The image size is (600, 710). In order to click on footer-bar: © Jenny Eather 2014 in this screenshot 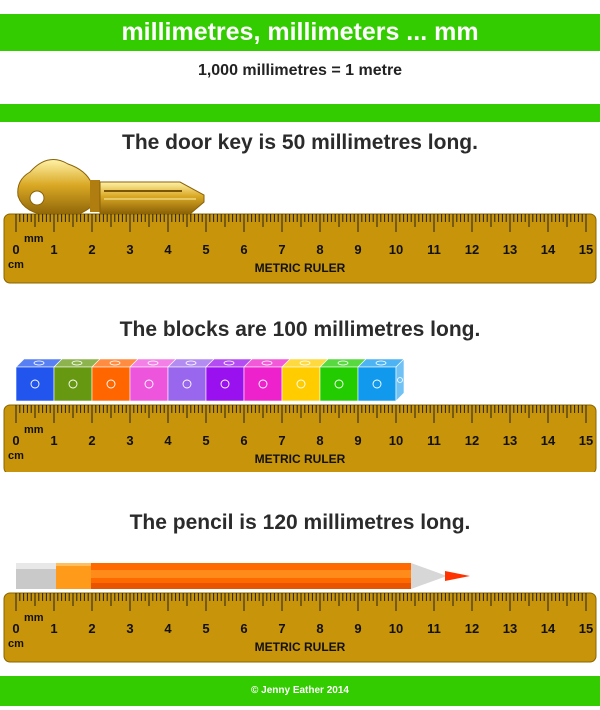, I will do `click(300, 691)`.